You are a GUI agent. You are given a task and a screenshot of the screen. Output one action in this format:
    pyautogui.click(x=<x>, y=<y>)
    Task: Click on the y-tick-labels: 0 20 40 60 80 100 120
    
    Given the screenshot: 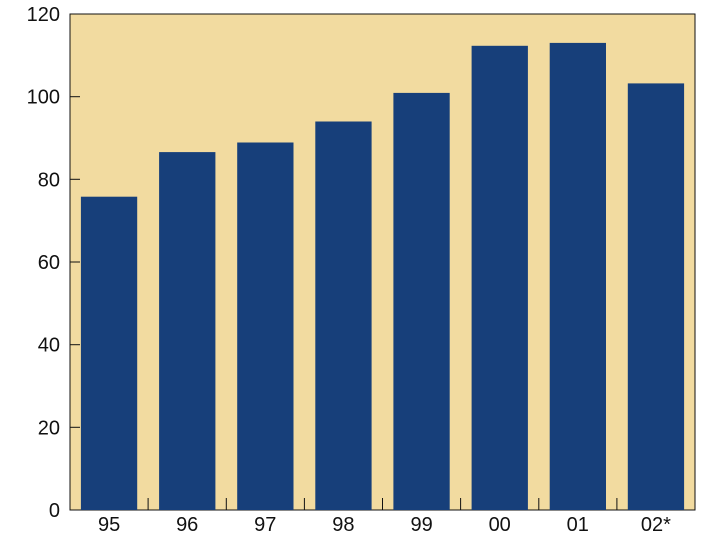 What is the action you would take?
    pyautogui.click(x=43, y=263)
    